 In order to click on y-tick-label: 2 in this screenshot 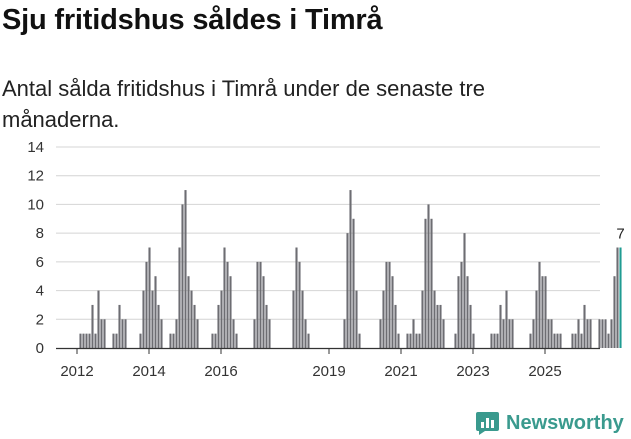, I will do `click(40, 319)`.